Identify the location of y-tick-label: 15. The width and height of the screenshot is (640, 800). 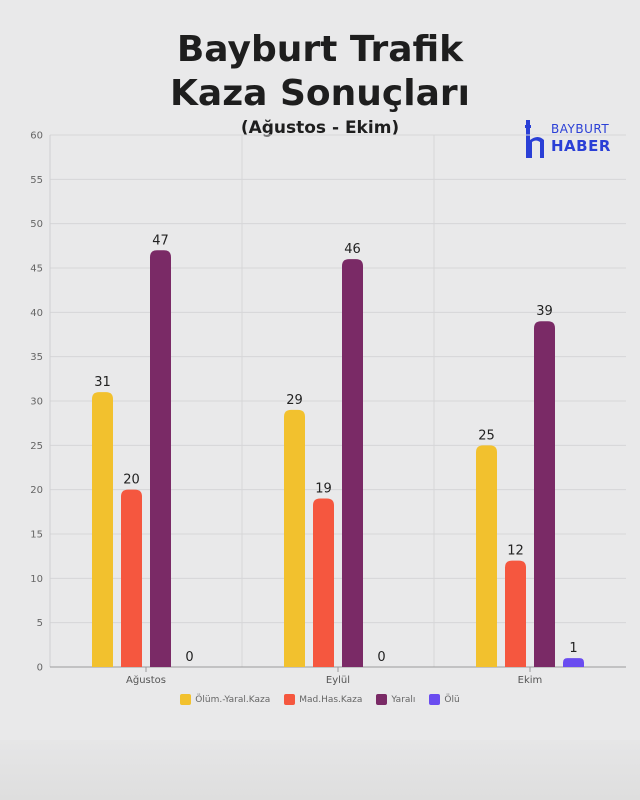
(36, 535).